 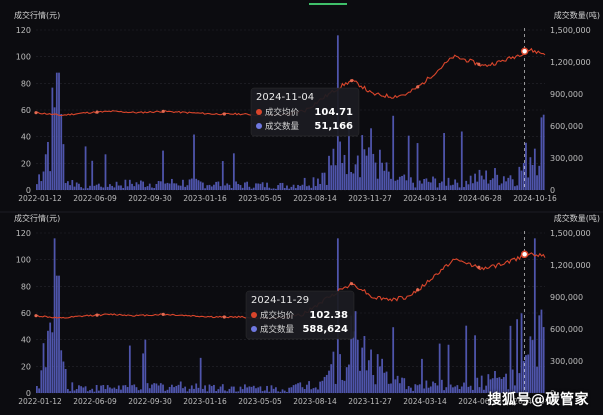 What do you see at coordinates (566, 94) in the screenshot?
I see `y-tick-right: 900,000` at bounding box center [566, 94].